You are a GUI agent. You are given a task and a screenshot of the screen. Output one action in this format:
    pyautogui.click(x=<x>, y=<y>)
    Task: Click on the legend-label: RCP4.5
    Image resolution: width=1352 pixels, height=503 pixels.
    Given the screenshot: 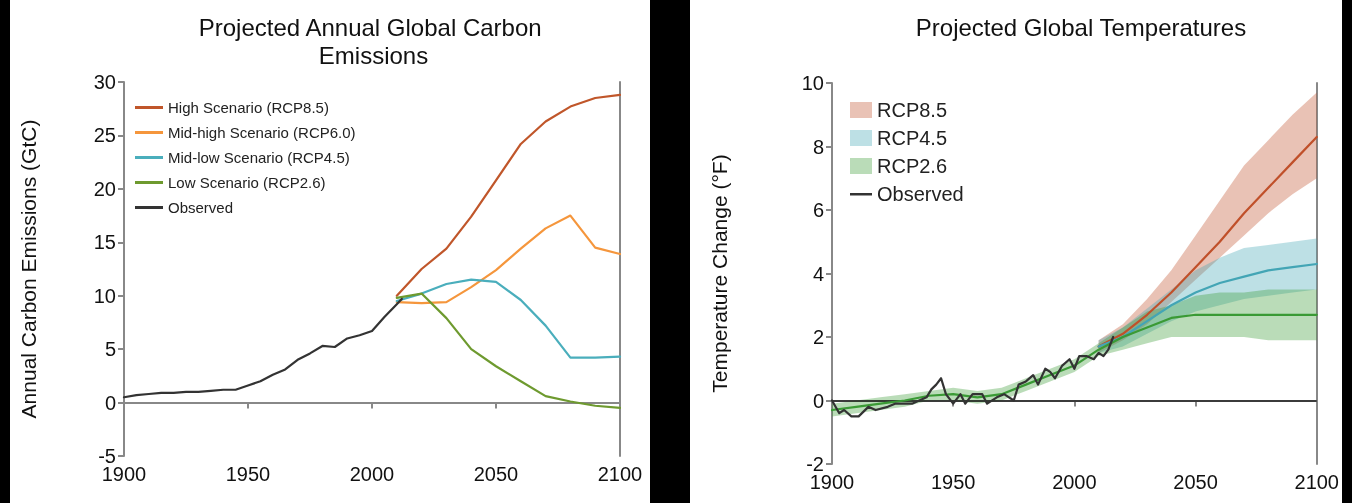 What is the action you would take?
    pyautogui.click(x=912, y=138)
    